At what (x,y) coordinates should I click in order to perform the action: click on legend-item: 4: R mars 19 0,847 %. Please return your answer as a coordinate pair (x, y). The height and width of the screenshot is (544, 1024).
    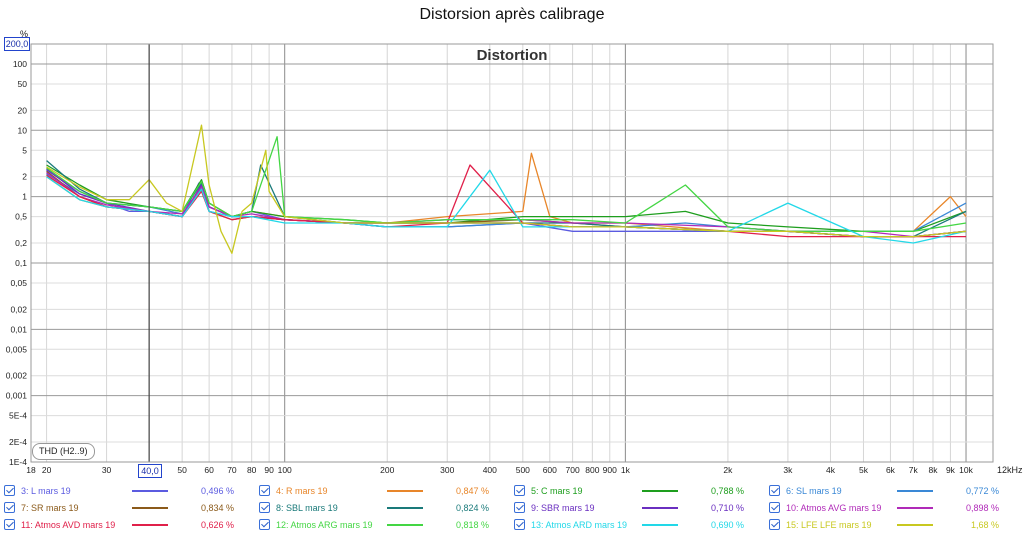
    Looking at the image, I should click on (379, 491).